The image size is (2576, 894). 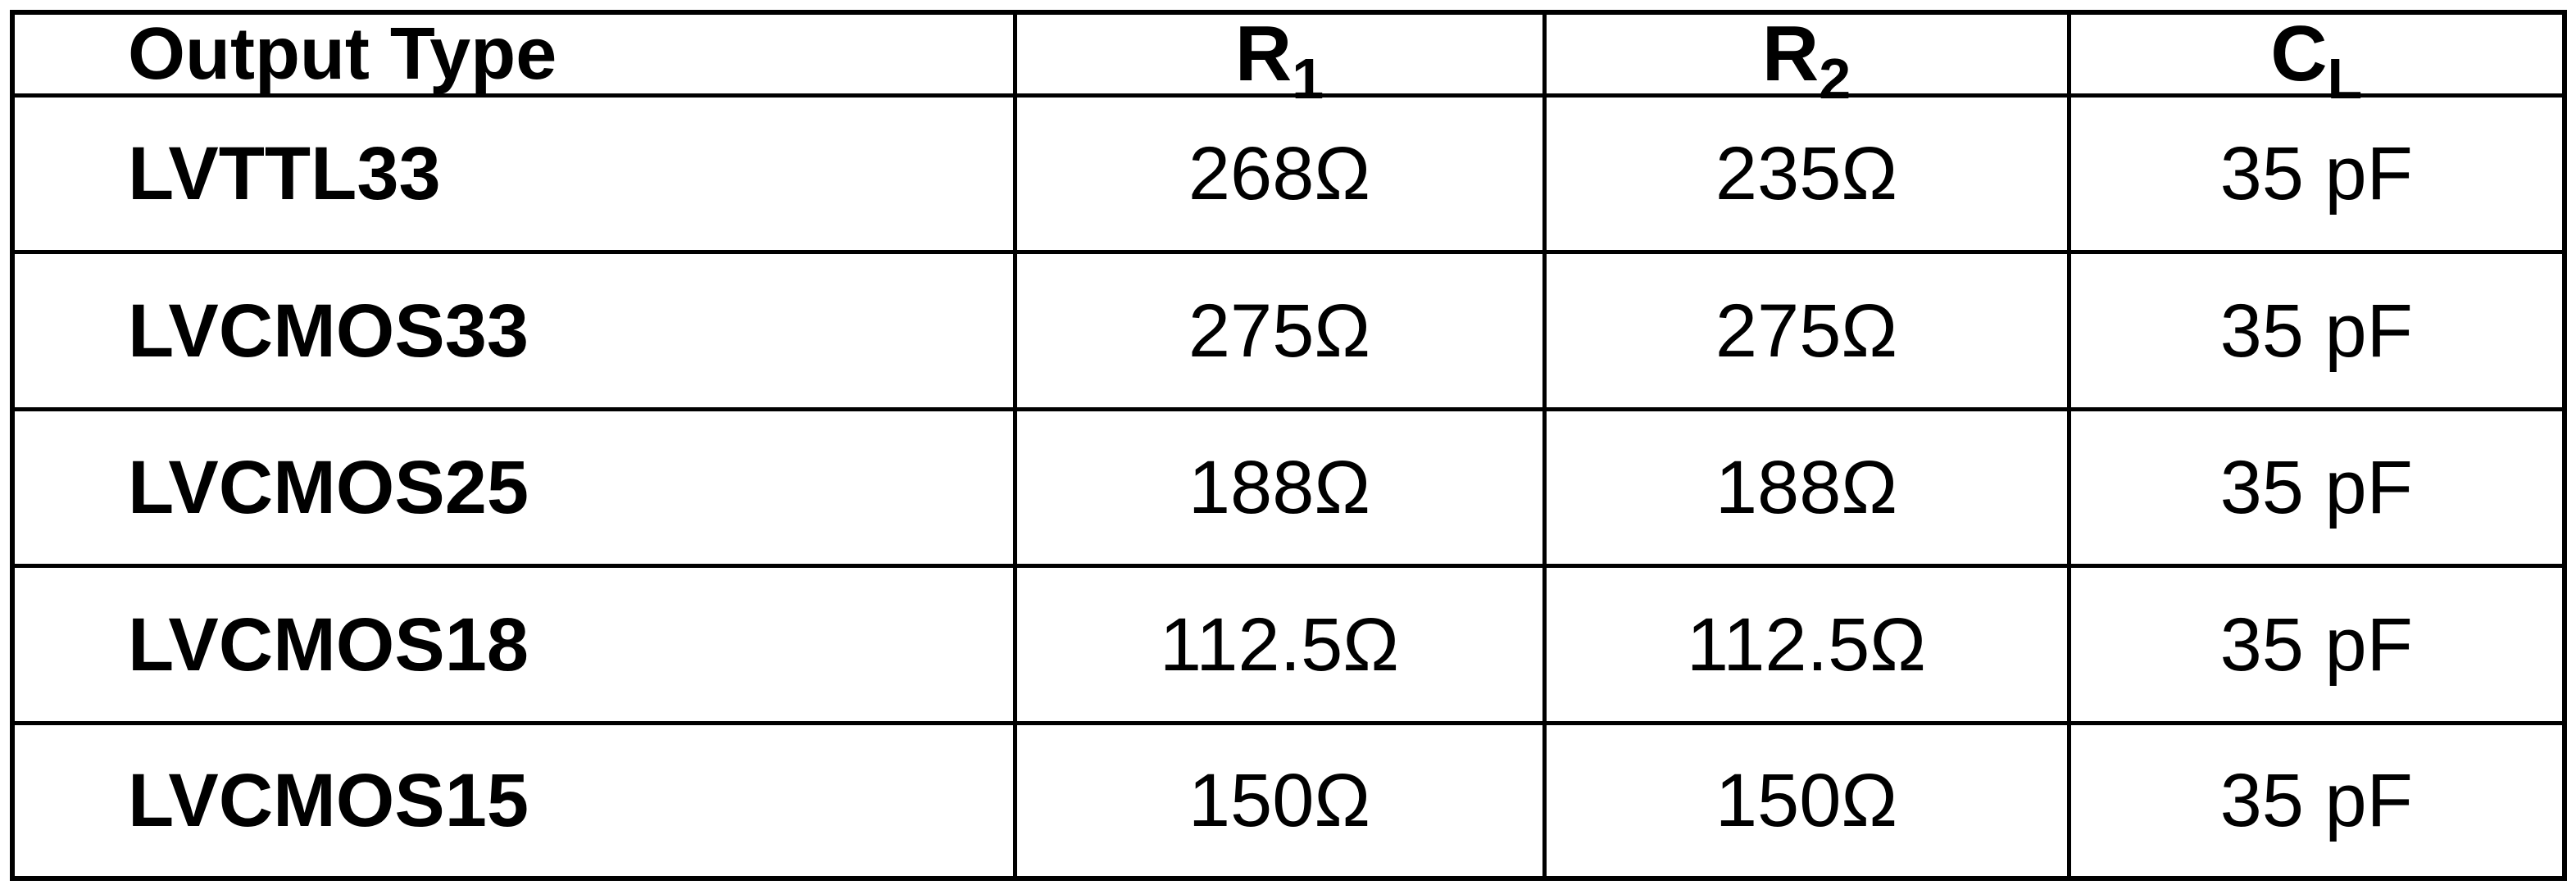 What do you see at coordinates (1806, 330) in the screenshot?
I see `cell-r2: 275Ω` at bounding box center [1806, 330].